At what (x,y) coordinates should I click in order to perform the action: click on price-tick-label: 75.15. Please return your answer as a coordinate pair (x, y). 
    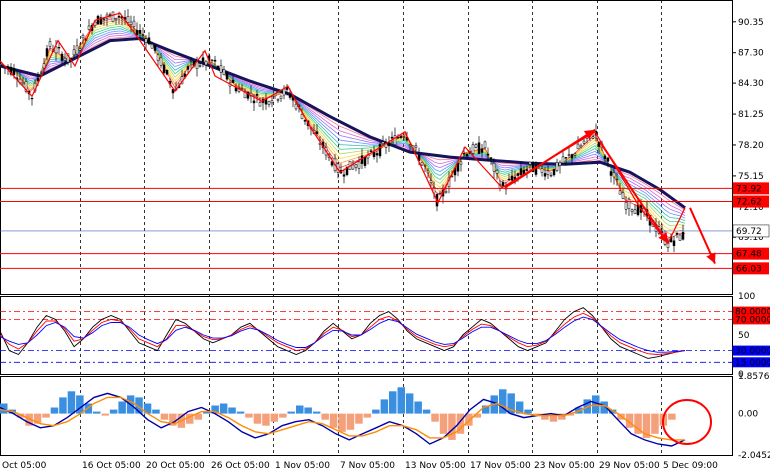
    Looking at the image, I should click on (751, 177).